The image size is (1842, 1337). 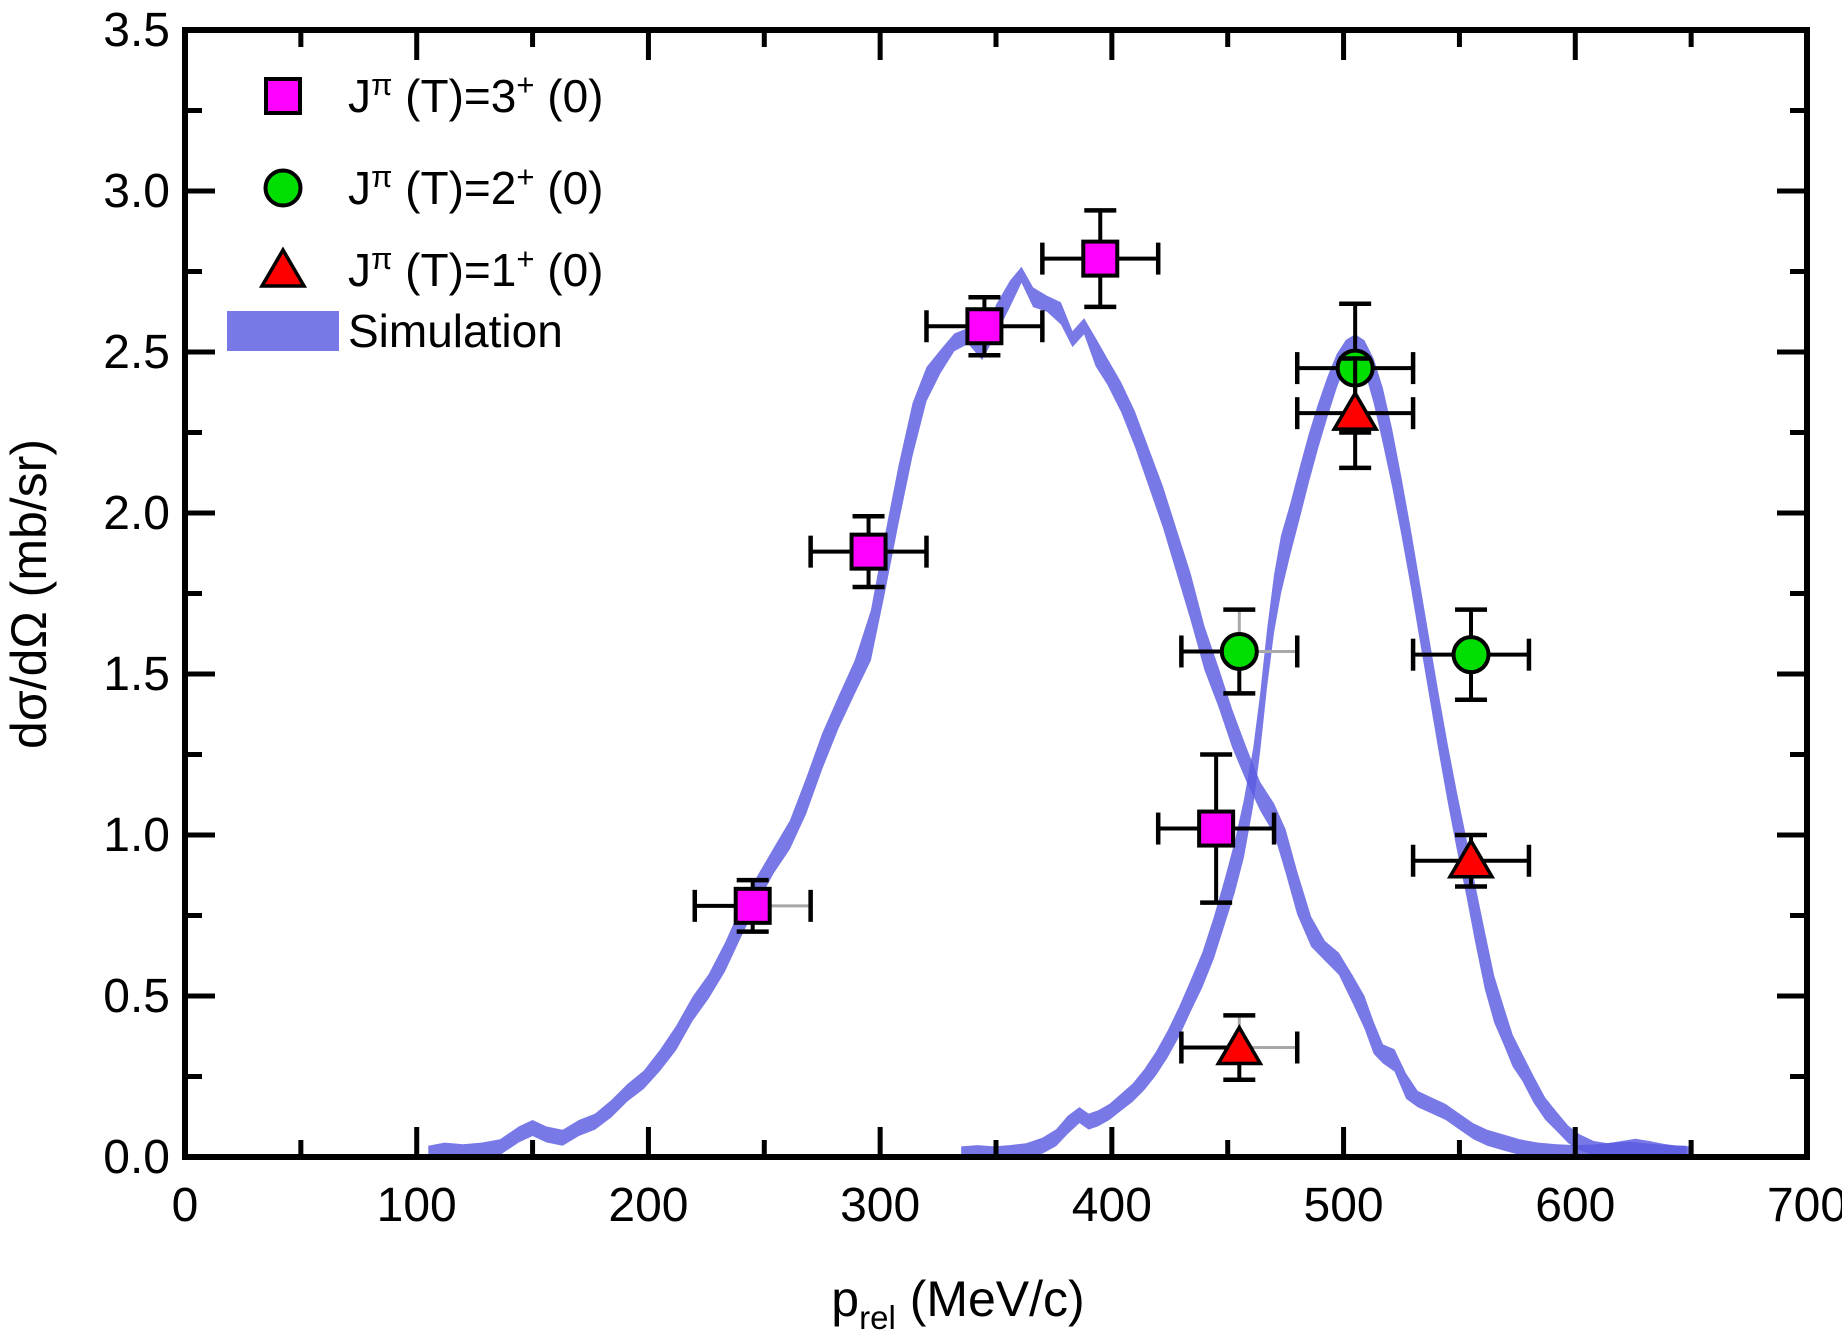 What do you see at coordinates (283, 188) in the screenshot?
I see `legend-marker-circle` at bounding box center [283, 188].